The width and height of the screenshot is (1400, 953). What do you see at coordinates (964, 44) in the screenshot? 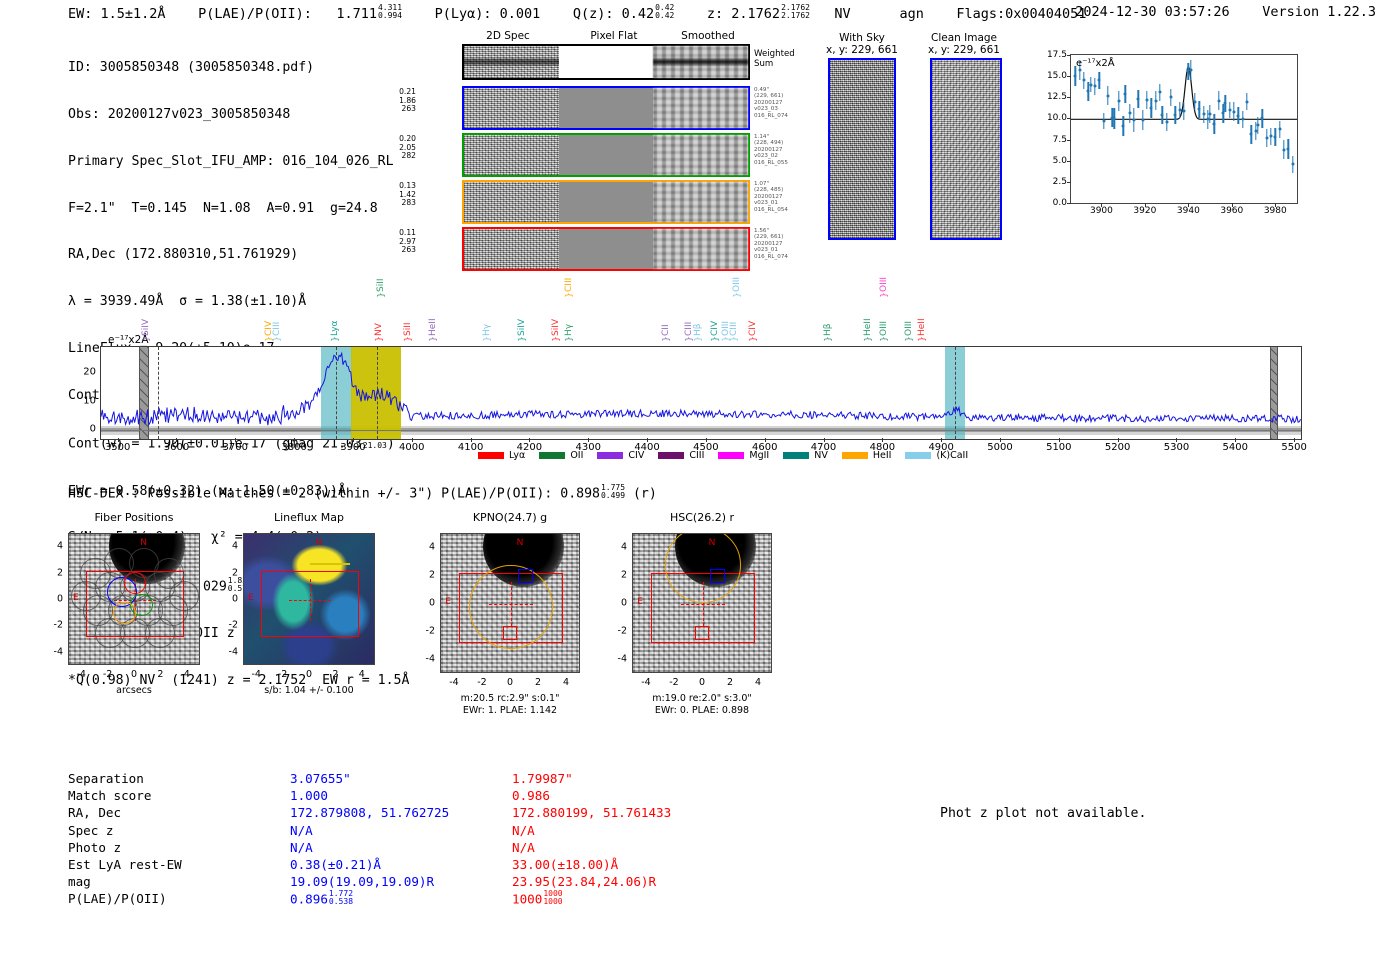
I see `cutout-title-clean-image: Clean Image x, y: 229, 661` at bounding box center [964, 44].